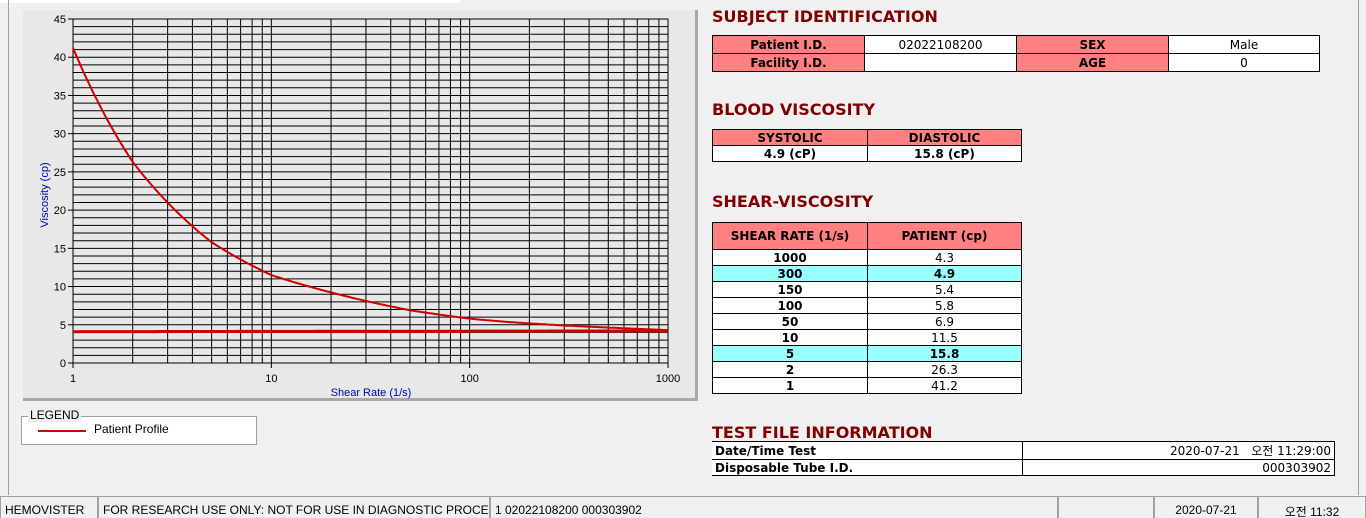  I want to click on legend-line-swatch, so click(62, 431).